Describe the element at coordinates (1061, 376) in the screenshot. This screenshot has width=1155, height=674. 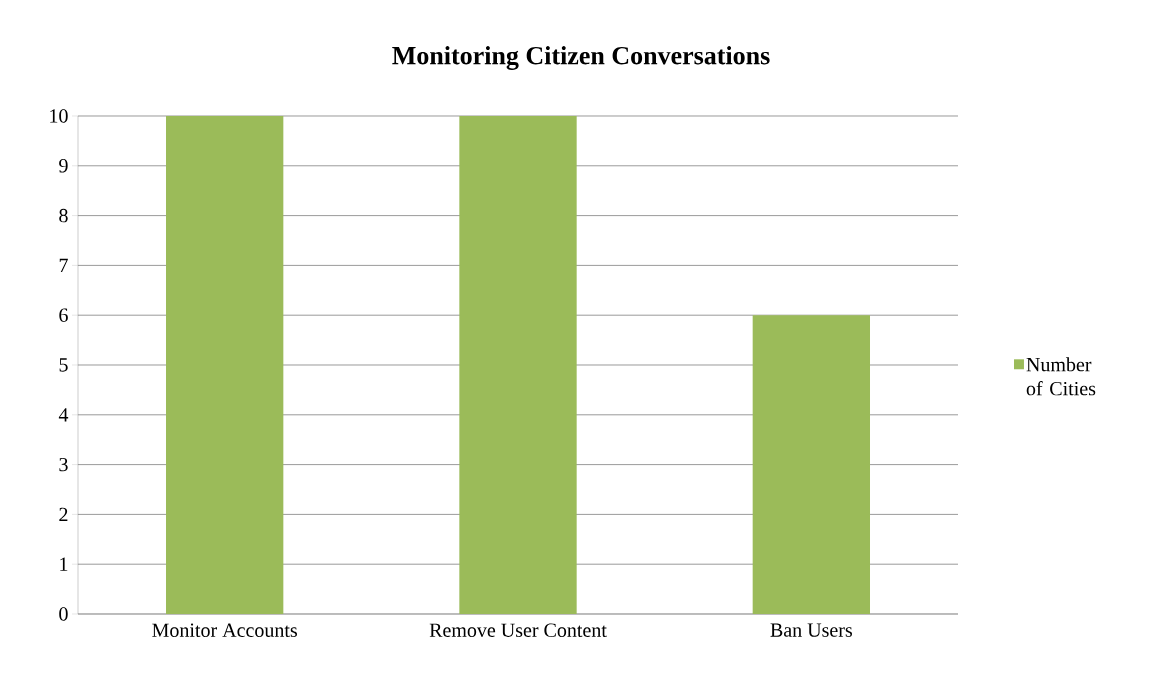
I see `legend-label: Number of Cities` at that location.